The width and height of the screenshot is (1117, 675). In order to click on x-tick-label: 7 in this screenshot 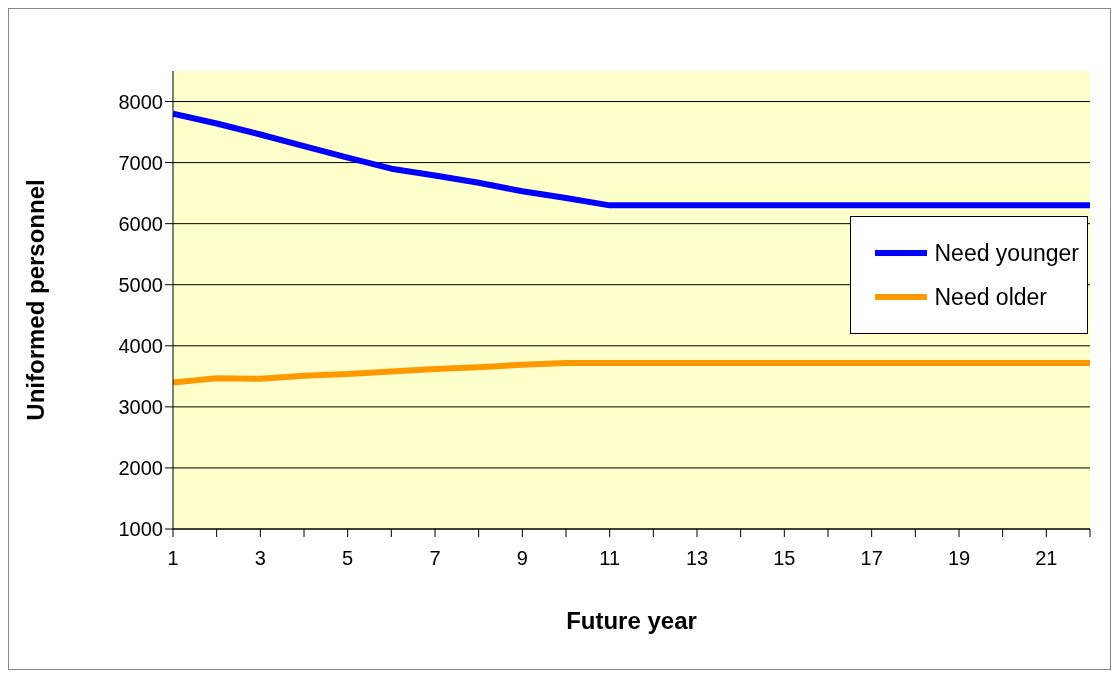, I will do `click(435, 558)`.